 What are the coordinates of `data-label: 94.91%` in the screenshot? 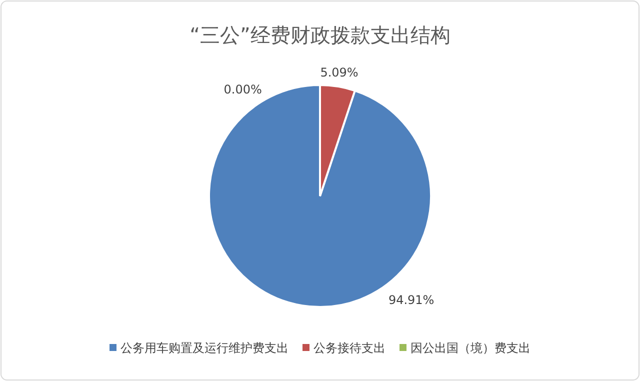 It's located at (411, 300).